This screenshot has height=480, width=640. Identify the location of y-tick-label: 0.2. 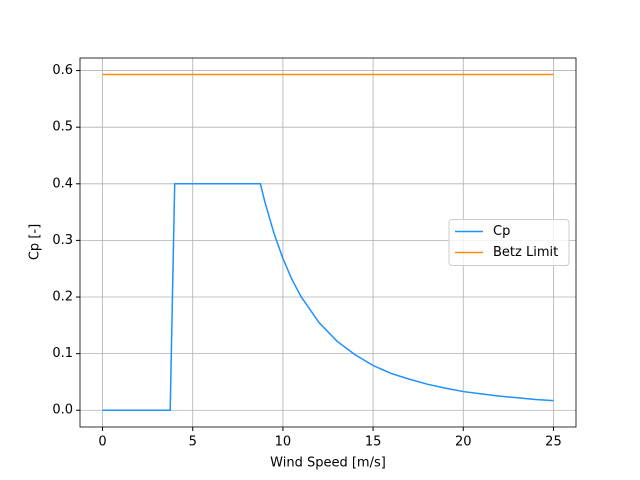
(62, 297).